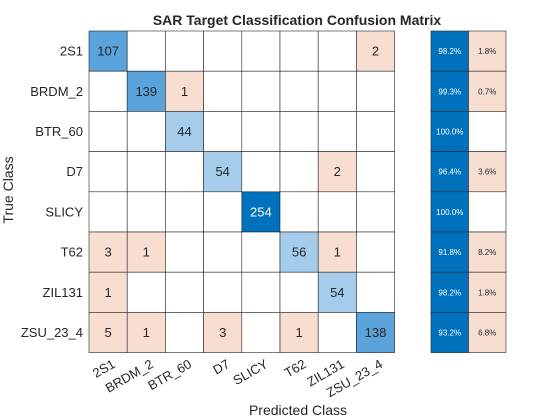 This screenshot has width=560, height=420. I want to click on y-tick-label: ZIL131, so click(63, 292).